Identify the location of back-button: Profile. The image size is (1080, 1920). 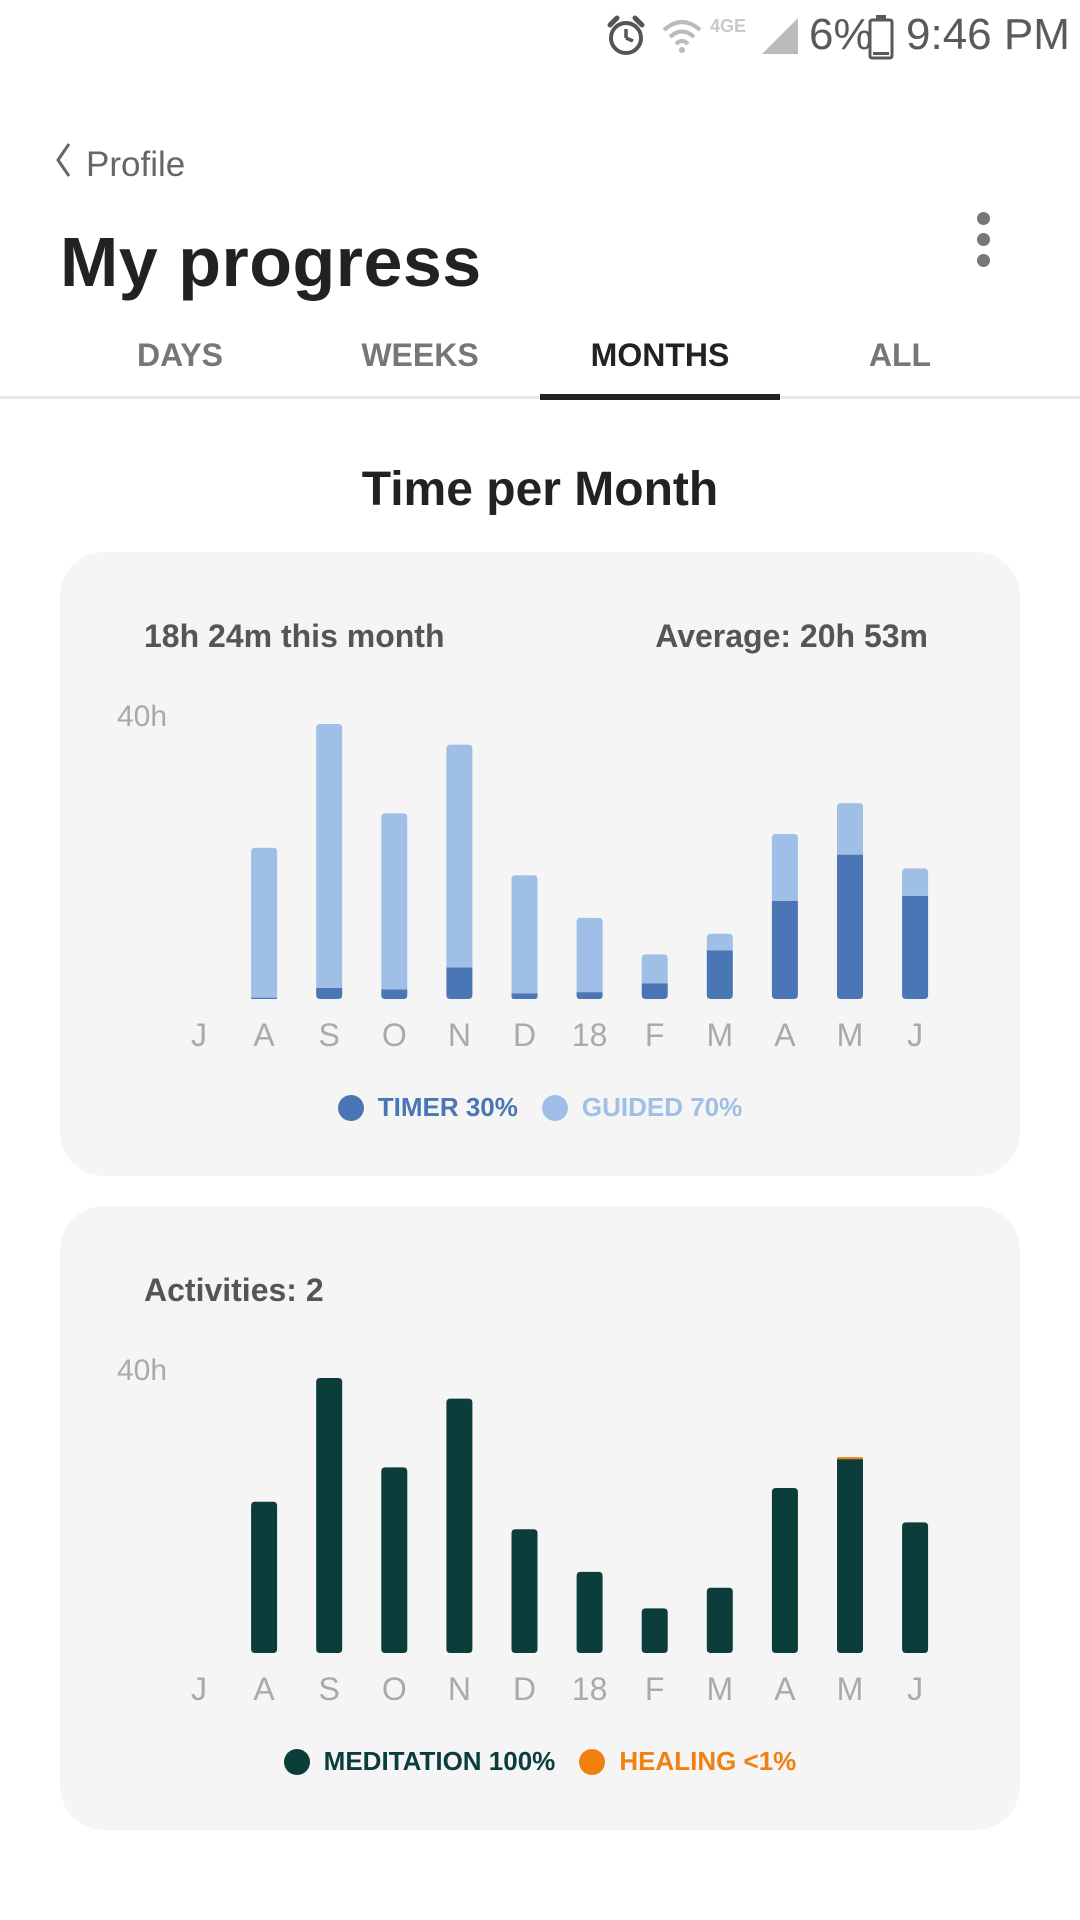
(119, 164).